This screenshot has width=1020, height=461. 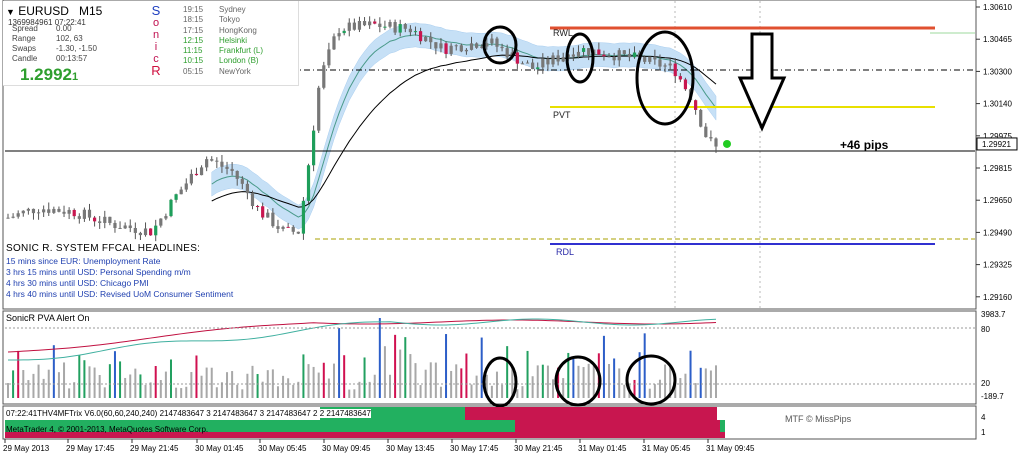 I want to click on price-label: 1.29325, so click(x=997, y=265).